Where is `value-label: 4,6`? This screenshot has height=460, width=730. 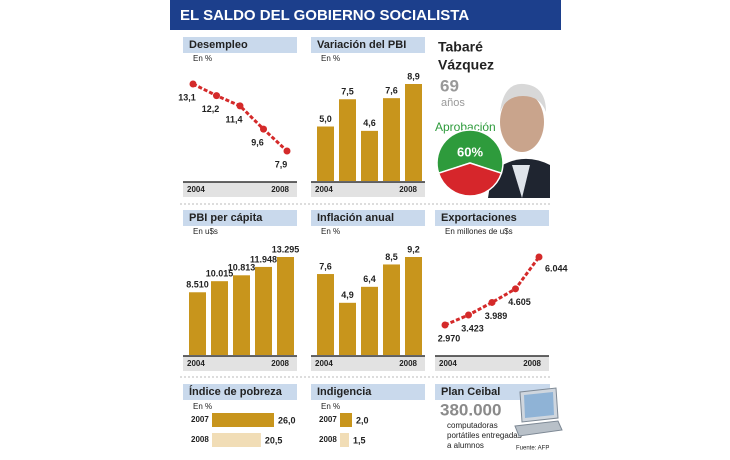 value-label: 4,6 is located at coordinates (369, 123).